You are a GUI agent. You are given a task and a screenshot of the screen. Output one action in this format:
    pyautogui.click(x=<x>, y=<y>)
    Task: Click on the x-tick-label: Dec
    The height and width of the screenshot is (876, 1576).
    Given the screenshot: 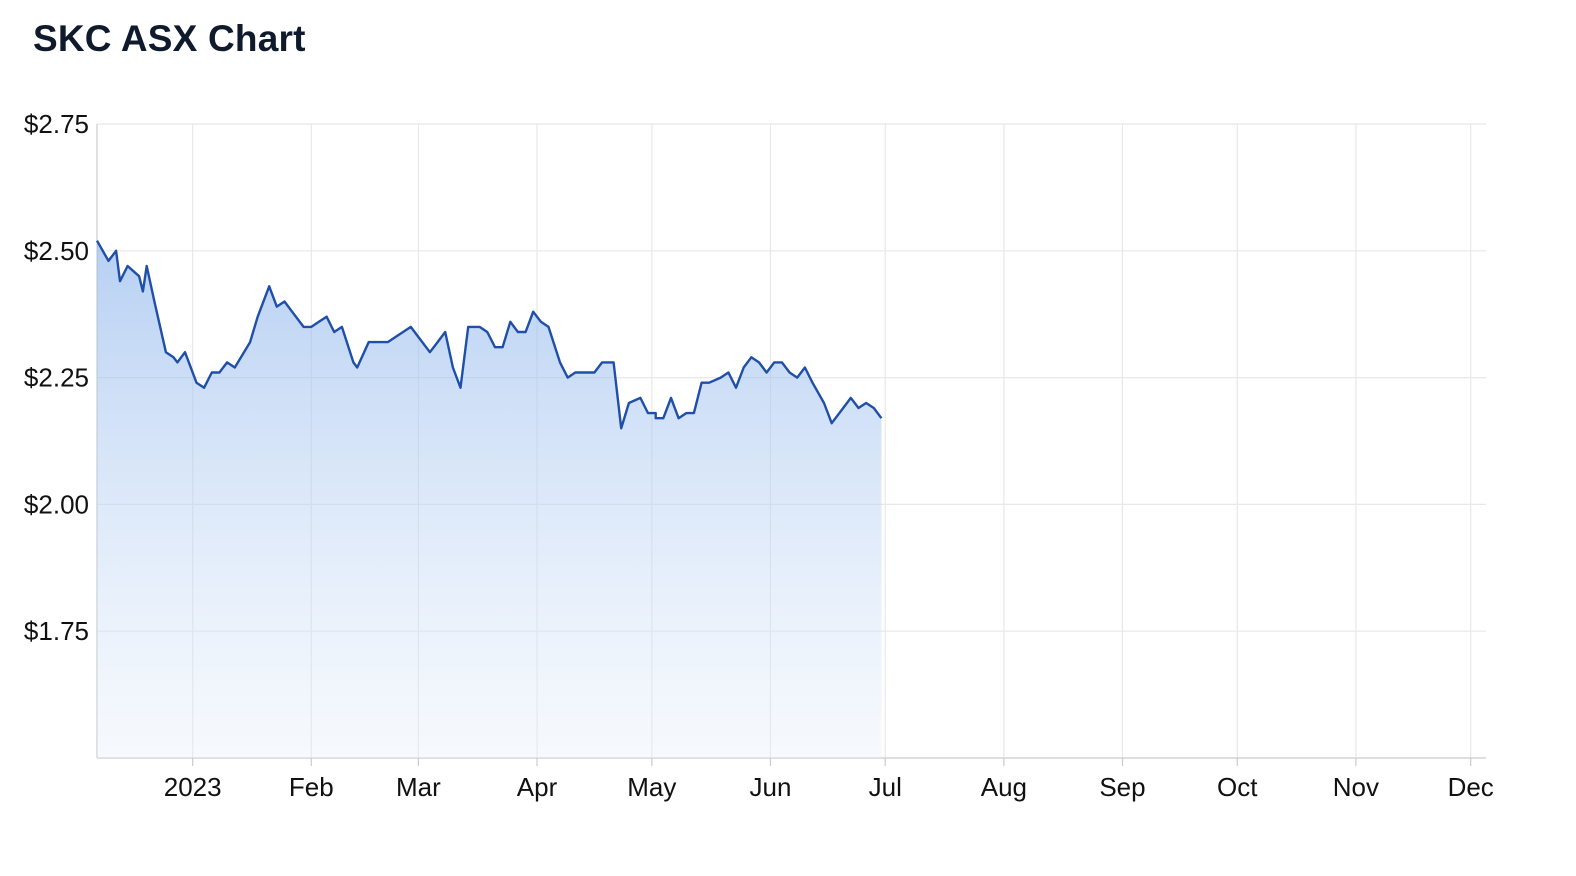 What is the action you would take?
    pyautogui.click(x=1471, y=787)
    